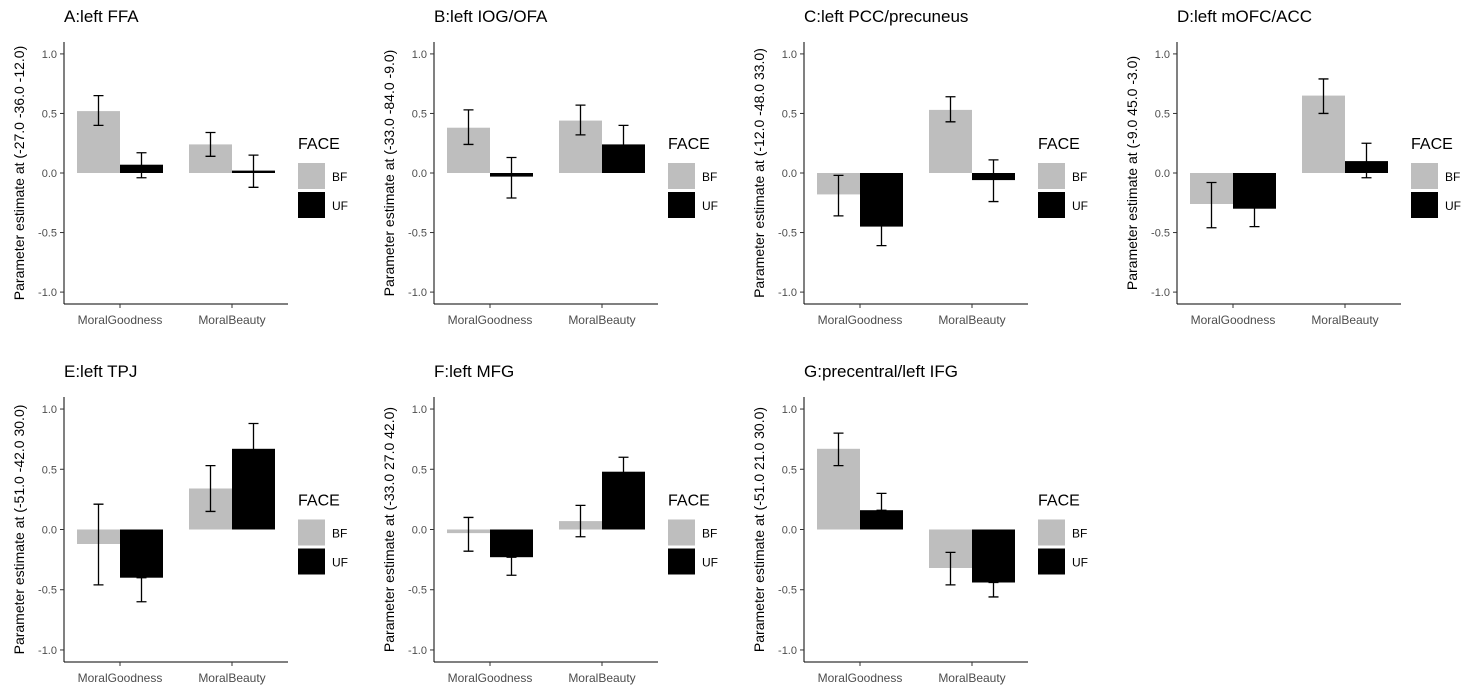 The height and width of the screenshot is (688, 1484). What do you see at coordinates (474, 371) in the screenshot?
I see `panel-title: F:left MFG` at bounding box center [474, 371].